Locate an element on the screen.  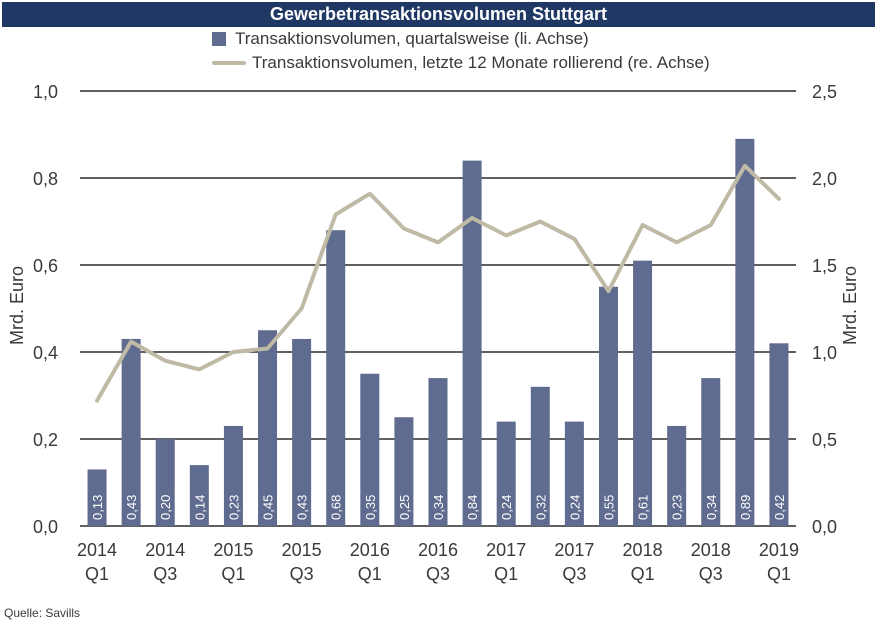
y-left-axis-label: Mrd. Euro is located at coordinates (17, 305).